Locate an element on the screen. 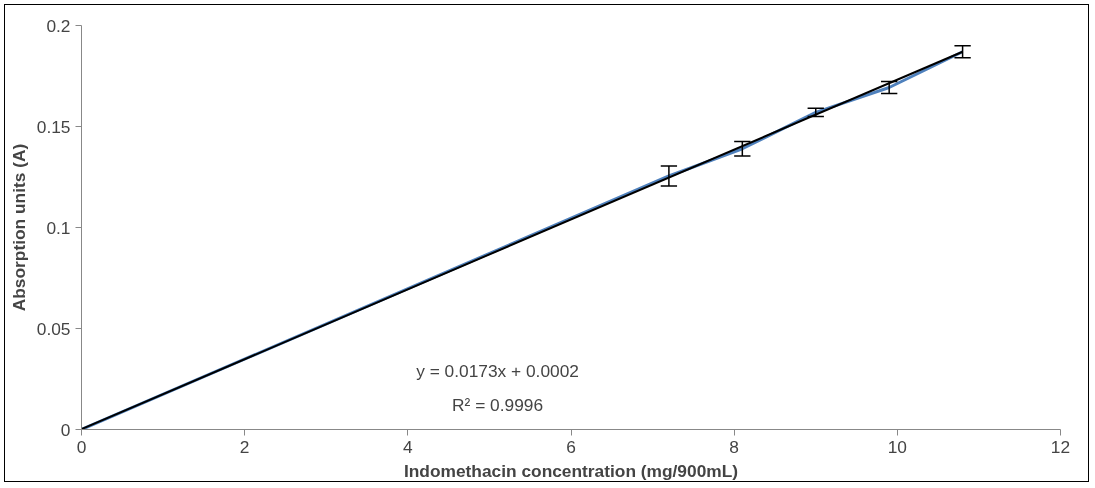  y-tick-label: 0.05 is located at coordinates (53, 328).